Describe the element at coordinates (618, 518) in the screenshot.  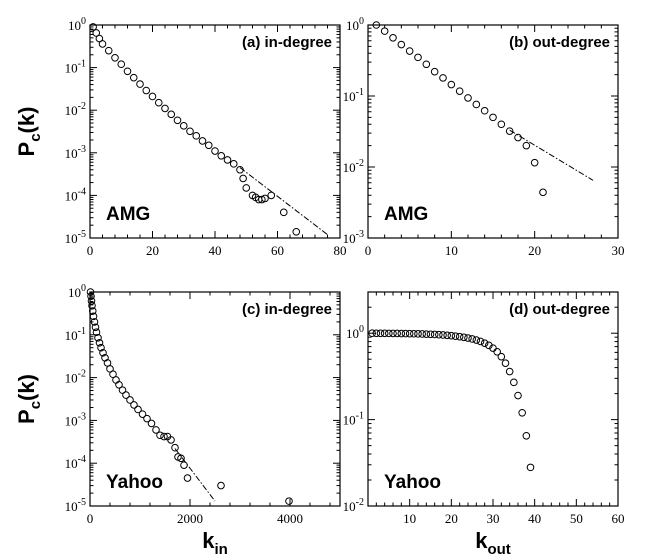
I see `x-tick-label: 60` at that location.